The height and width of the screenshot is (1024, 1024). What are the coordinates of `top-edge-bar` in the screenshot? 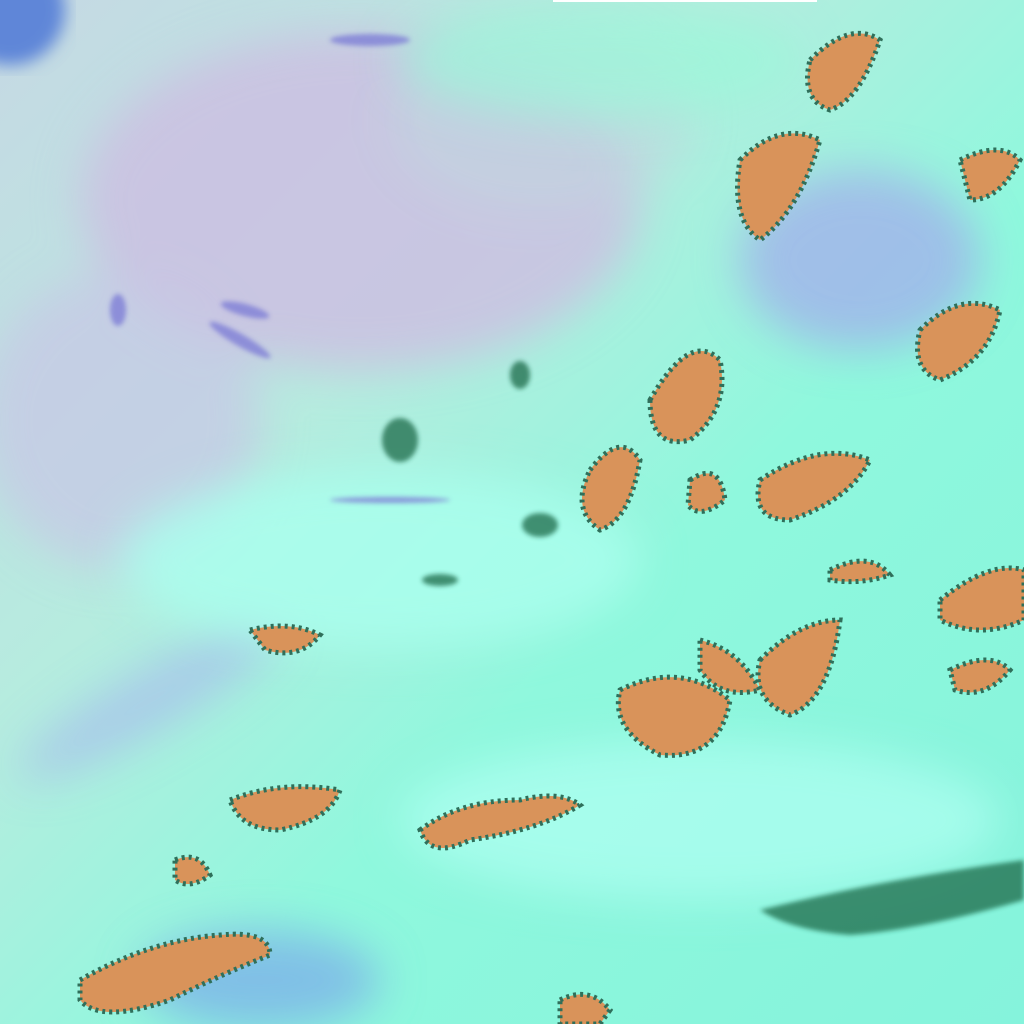 It's located at (685, 1).